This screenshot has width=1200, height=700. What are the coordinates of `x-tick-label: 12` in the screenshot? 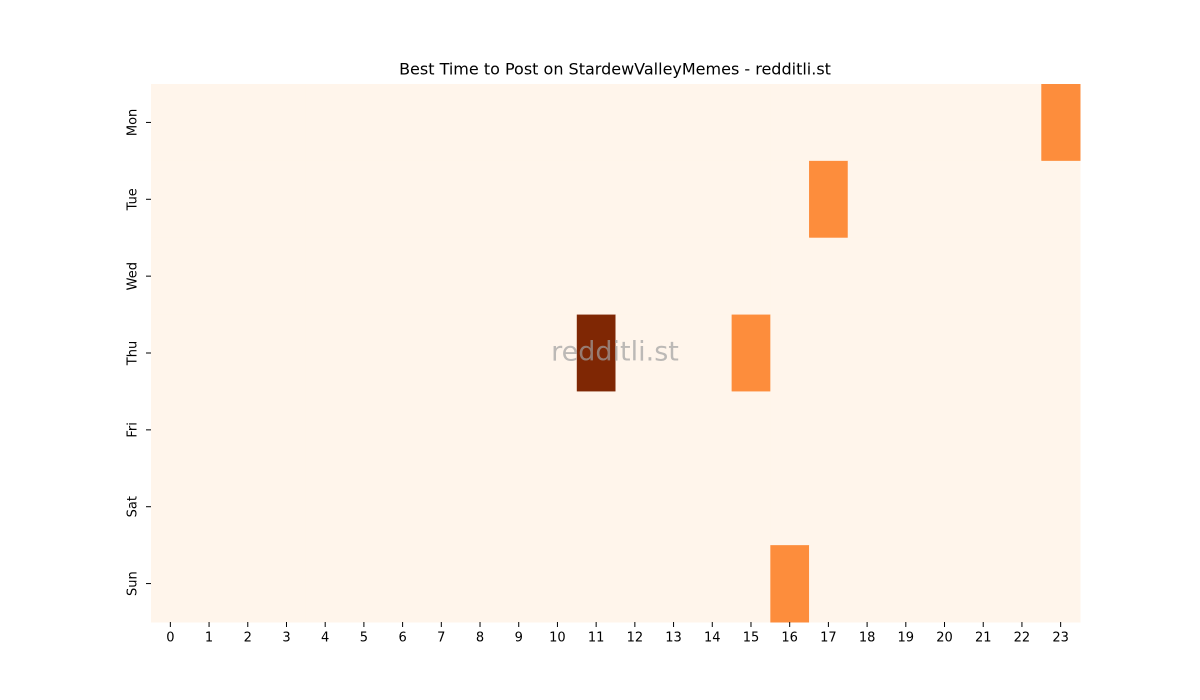 It's located at (635, 638).